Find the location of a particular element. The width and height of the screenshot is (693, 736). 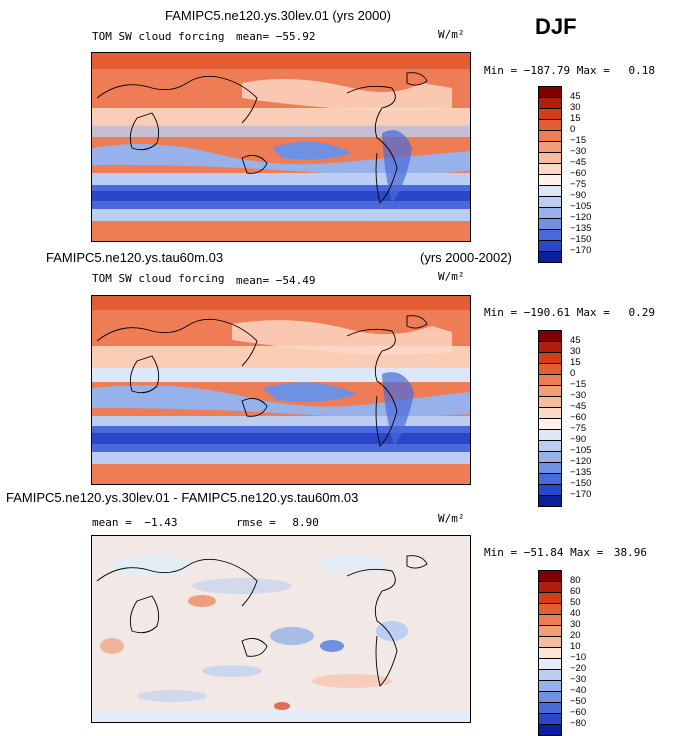

panel3-max-value: 38.96 is located at coordinates (630, 552).